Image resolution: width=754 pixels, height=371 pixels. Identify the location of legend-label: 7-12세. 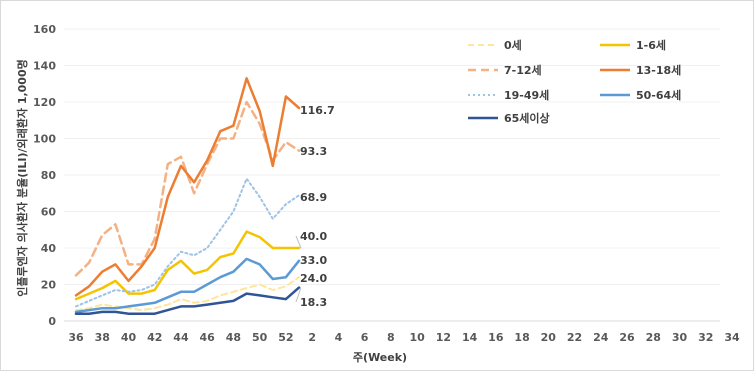
(523, 70).